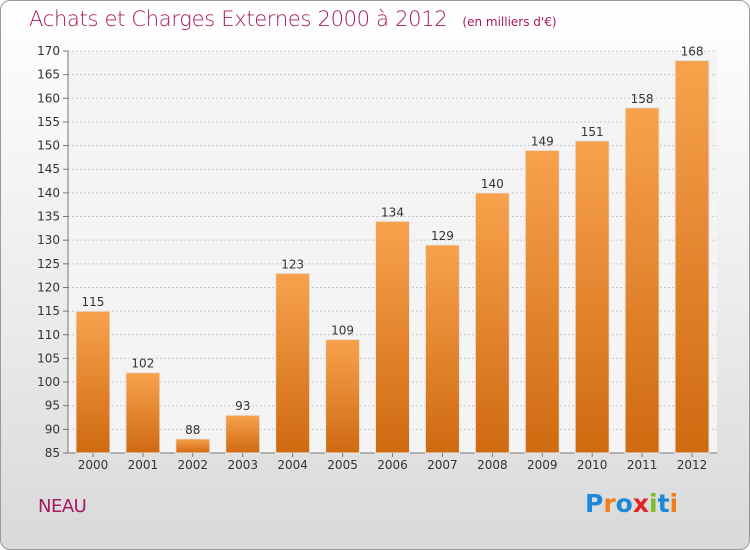 The height and width of the screenshot is (550, 750). Describe the element at coordinates (48, 264) in the screenshot. I see `y-tick-label: 125` at that location.